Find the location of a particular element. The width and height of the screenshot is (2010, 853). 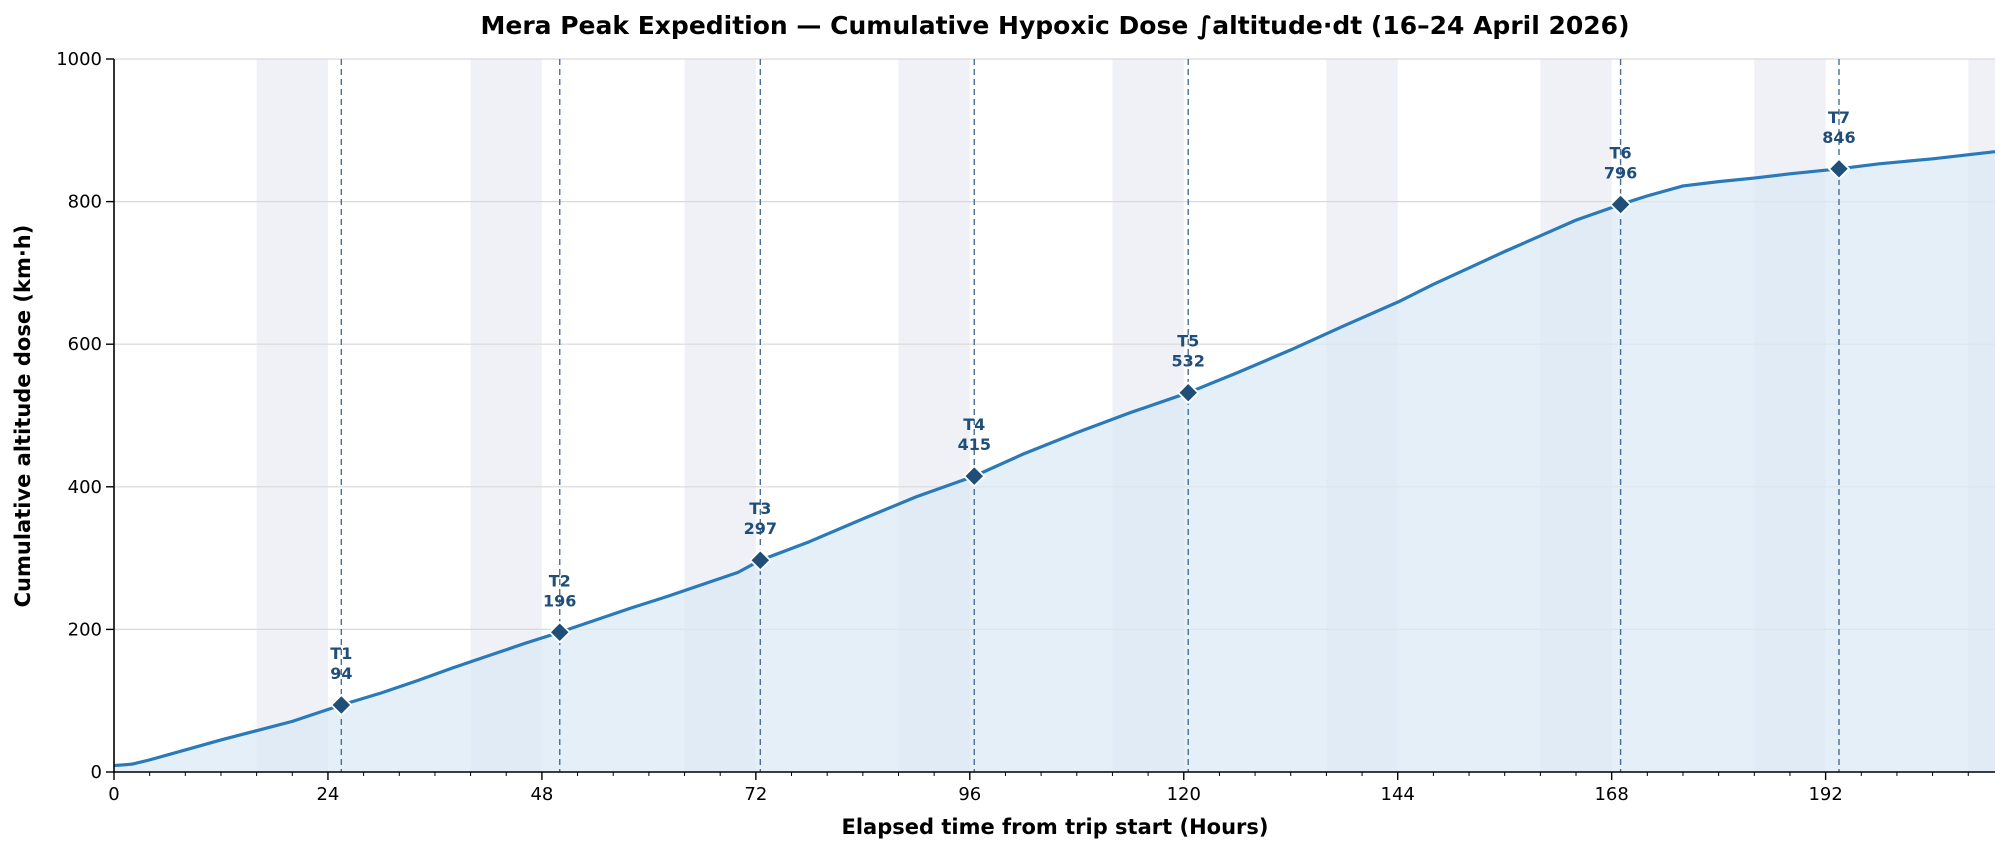

marker-label-value: 532 is located at coordinates (1188, 361).